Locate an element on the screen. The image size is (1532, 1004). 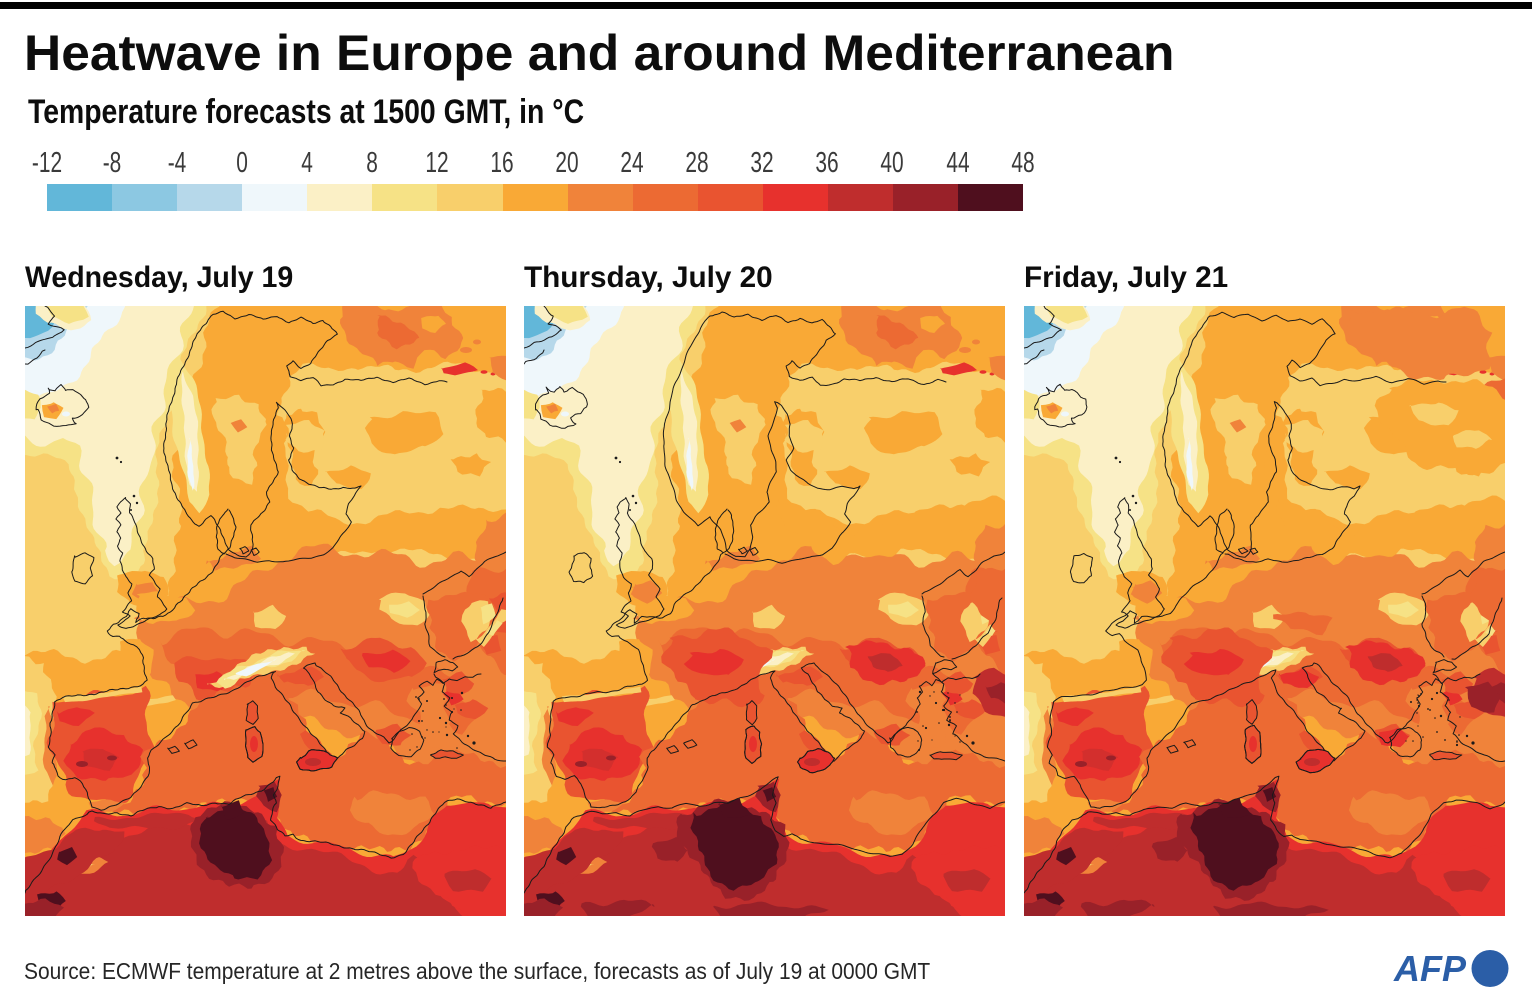
svg-text: AFP is located at coordinates (1430, 968).